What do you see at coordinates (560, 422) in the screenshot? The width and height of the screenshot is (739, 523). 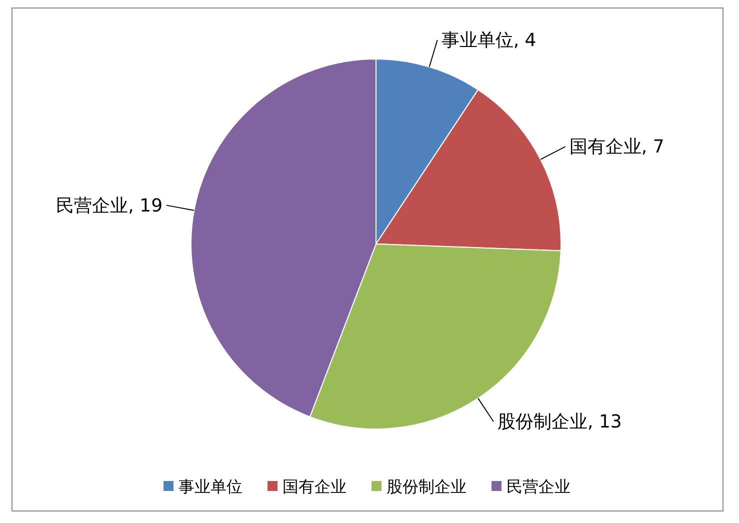 I see `data-label: 股份制企业, 13` at bounding box center [560, 422].